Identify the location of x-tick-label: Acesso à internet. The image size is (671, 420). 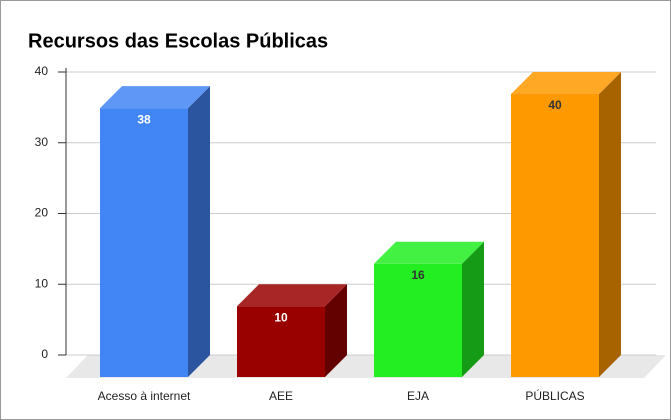
(144, 396).